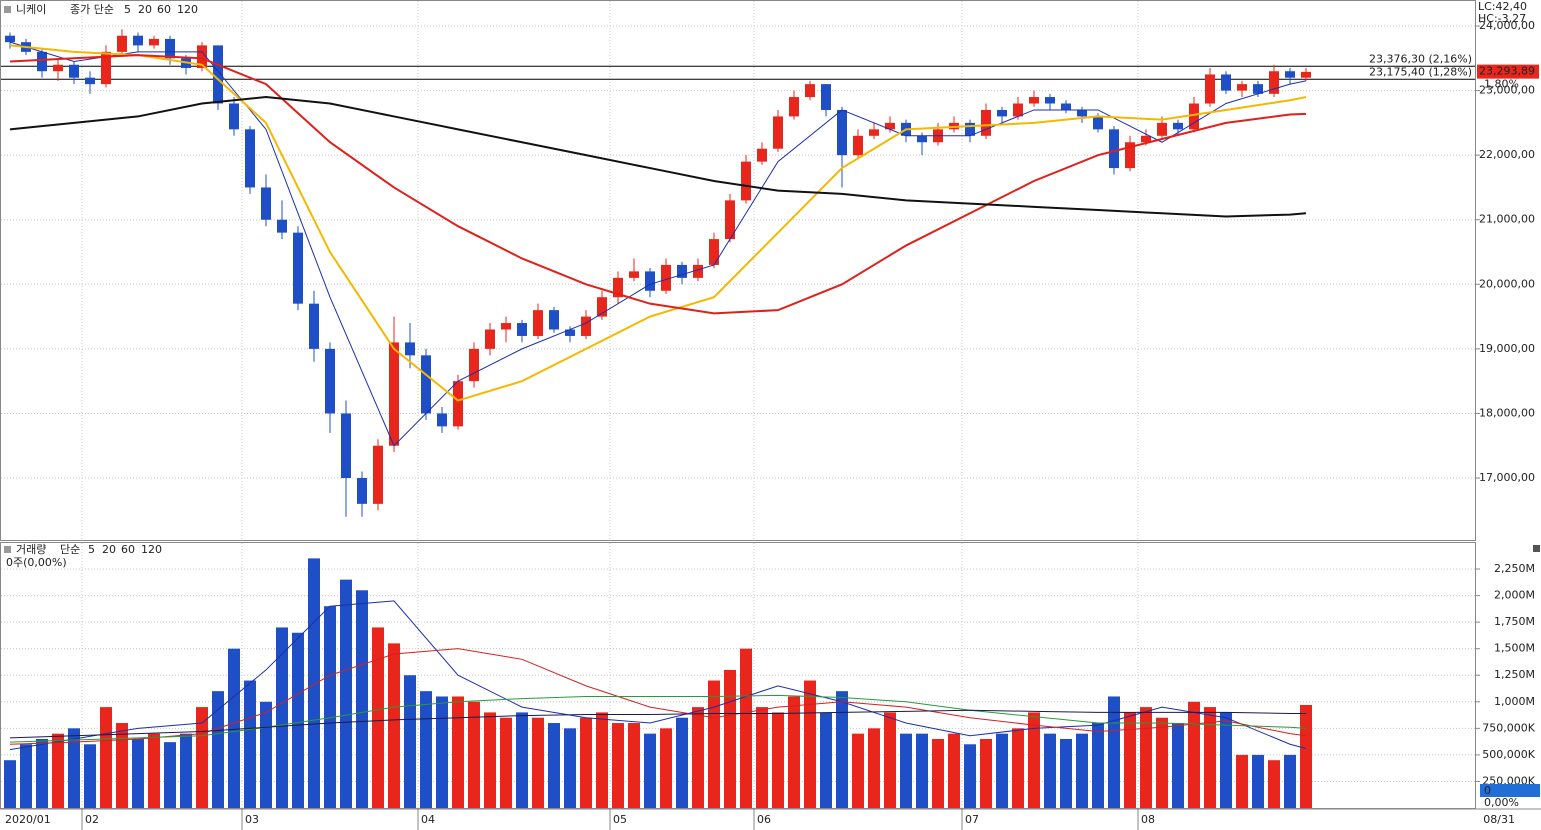 This screenshot has height=830, width=1541. Describe the element at coordinates (428, 819) in the screenshot. I see `date-label: 04` at that location.